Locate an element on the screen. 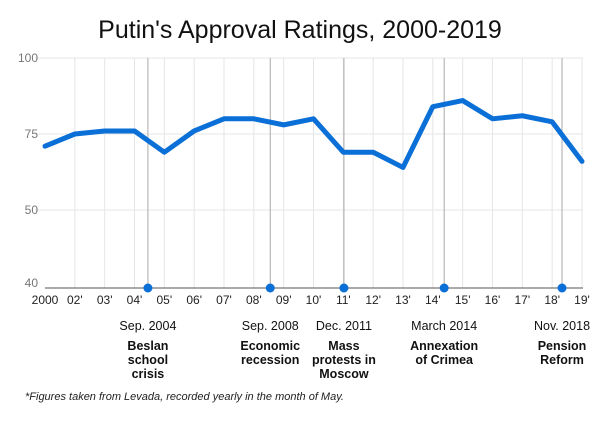 Image resolution: width=600 pixels, height=423 pixels. event-date: Nov. 2018 is located at coordinates (562, 326).